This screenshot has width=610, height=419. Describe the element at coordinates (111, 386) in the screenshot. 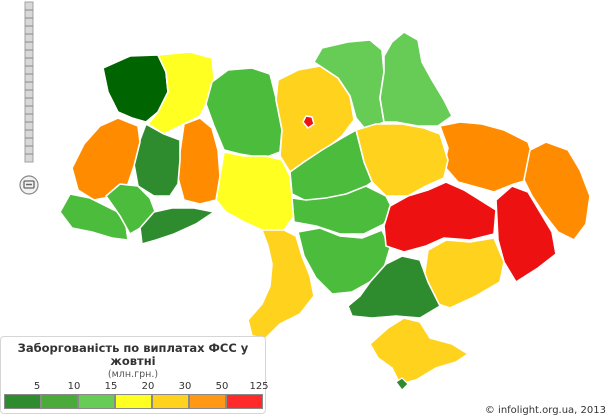

I see `legend-tick-label: 15` at that location.